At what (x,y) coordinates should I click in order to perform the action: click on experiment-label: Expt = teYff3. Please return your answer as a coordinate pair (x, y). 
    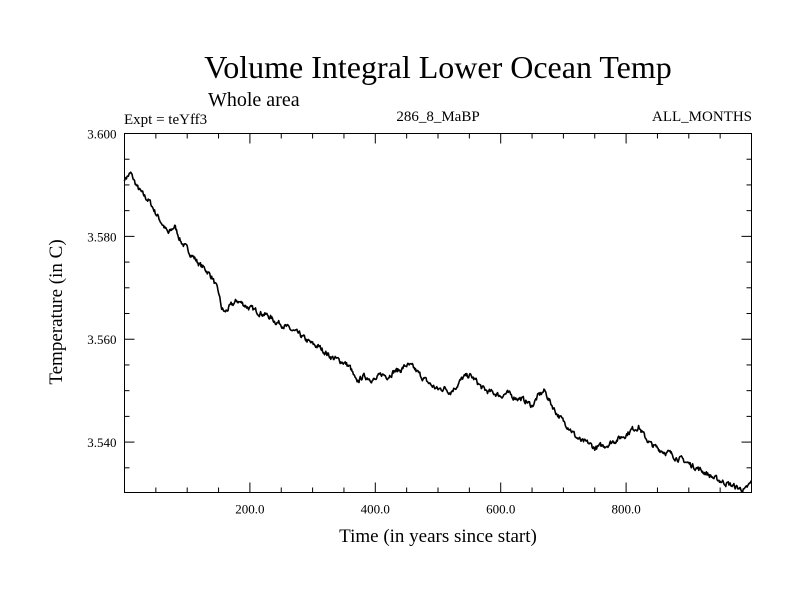
    Looking at the image, I should click on (165, 120).